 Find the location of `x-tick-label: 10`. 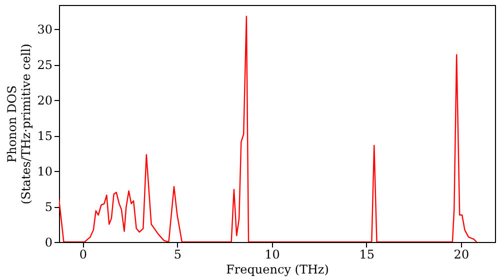

x-tick-label: 10 is located at coordinates (272, 255).